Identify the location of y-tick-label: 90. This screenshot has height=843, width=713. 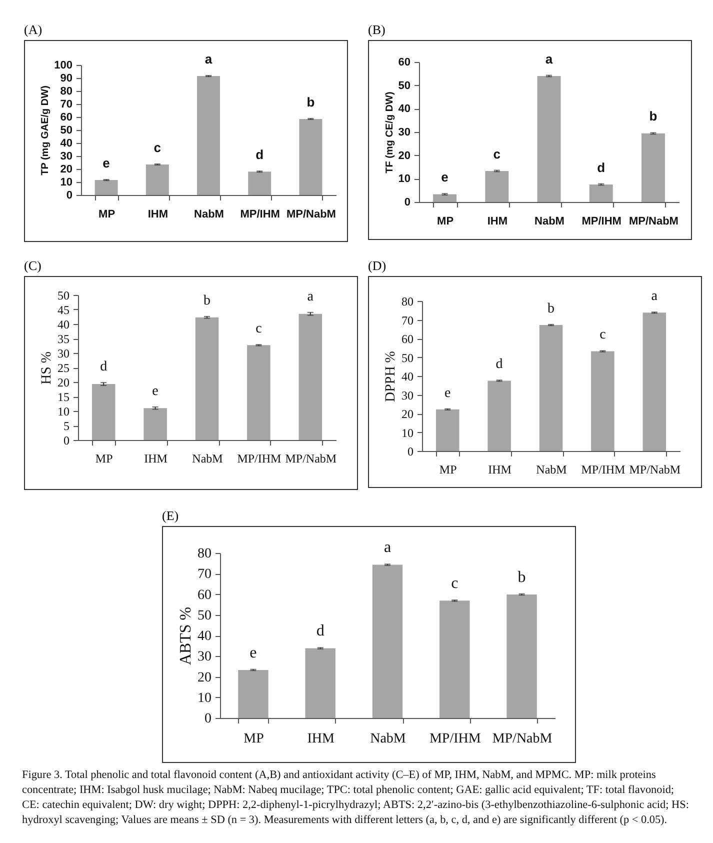
(66, 78).